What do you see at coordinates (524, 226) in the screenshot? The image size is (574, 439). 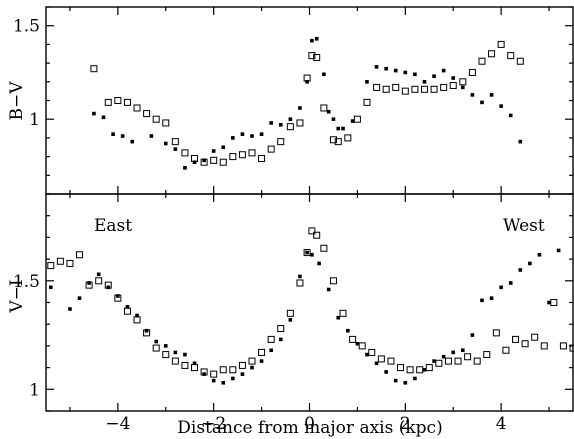 I see `west-label: West` at bounding box center [524, 226].